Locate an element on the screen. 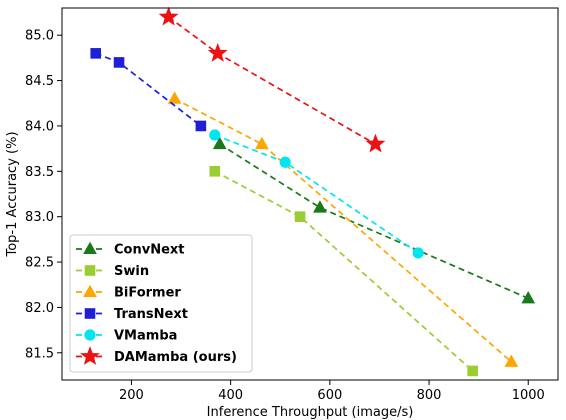 The width and height of the screenshot is (566, 420). y-tick-label: 82.5 is located at coordinates (39, 263).